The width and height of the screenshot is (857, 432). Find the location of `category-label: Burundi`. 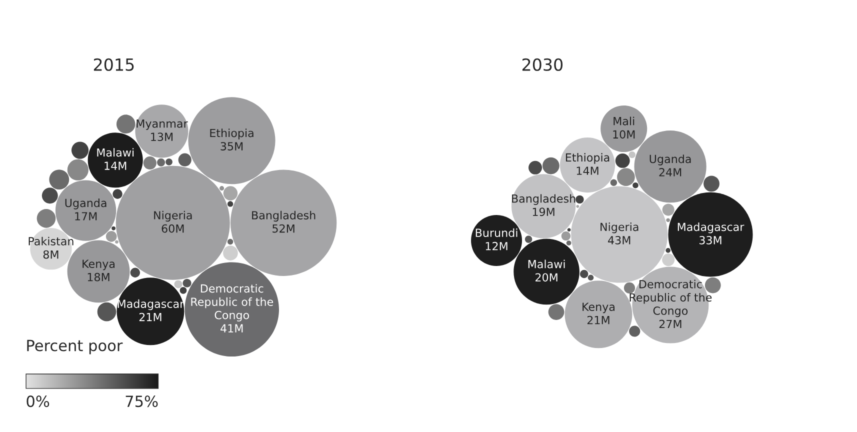

category-label: Burundi is located at coordinates (497, 233).